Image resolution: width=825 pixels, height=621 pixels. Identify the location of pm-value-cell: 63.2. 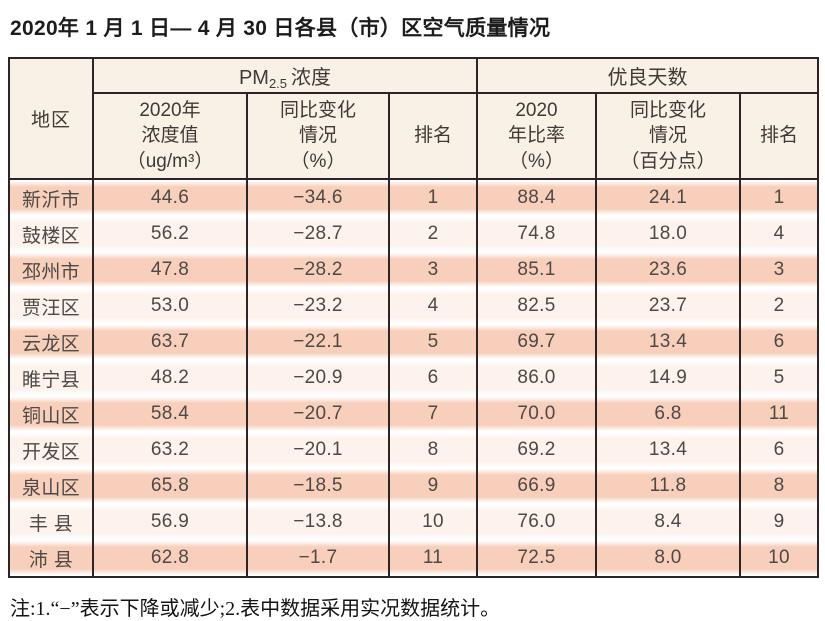
(170, 450).